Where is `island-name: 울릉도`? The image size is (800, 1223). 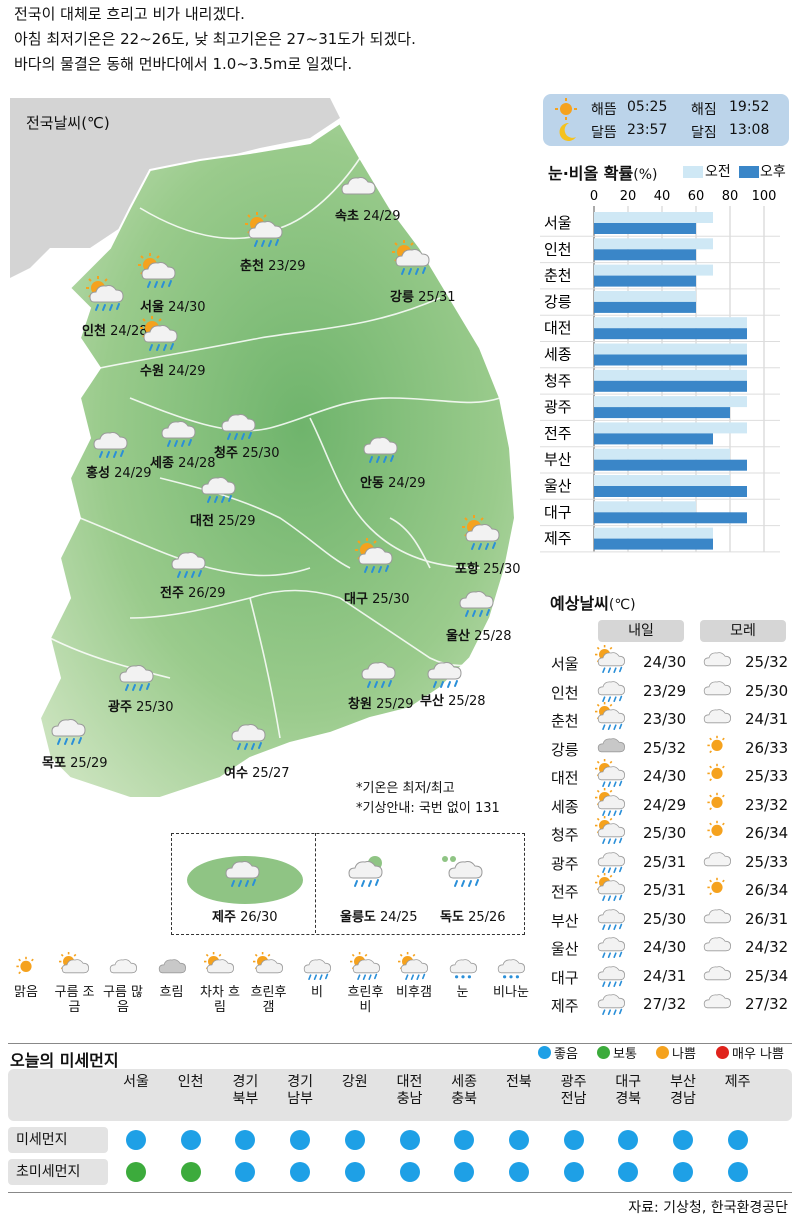 island-name: 울릉도 is located at coordinates (358, 917).